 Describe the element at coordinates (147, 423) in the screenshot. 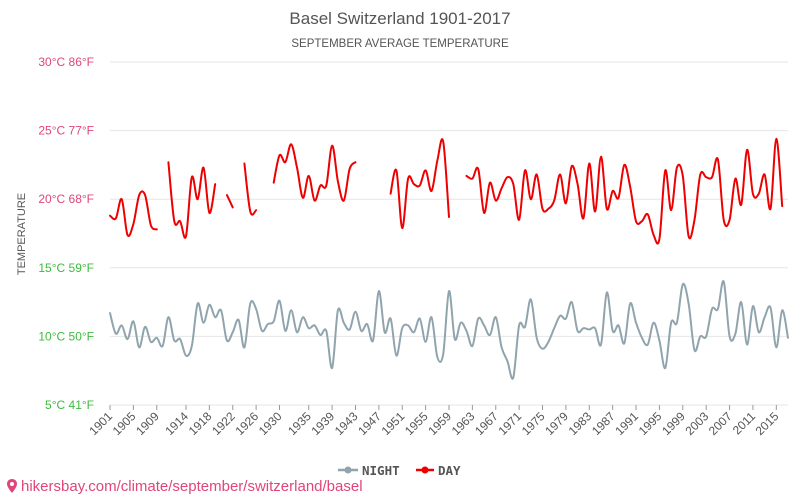

I see `x-tick-label: 1909` at that location.